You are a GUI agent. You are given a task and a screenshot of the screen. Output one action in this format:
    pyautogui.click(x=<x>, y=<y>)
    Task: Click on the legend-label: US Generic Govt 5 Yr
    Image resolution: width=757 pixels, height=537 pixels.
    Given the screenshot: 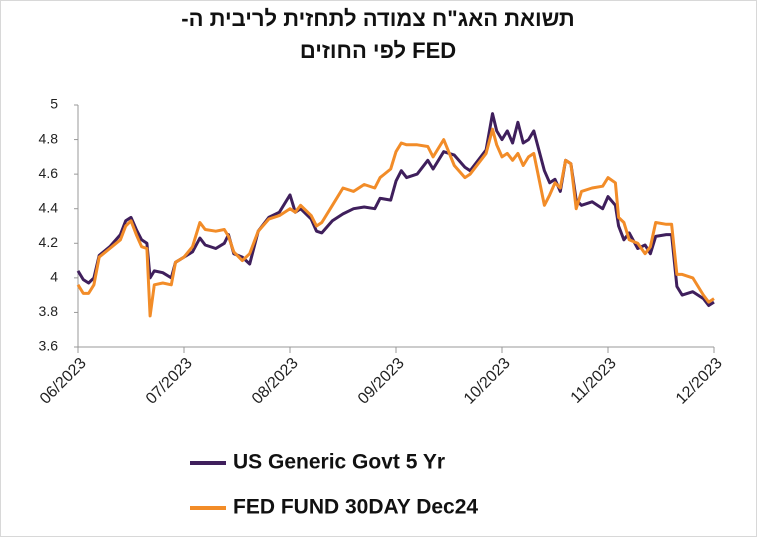 What is the action you would take?
    pyautogui.click(x=339, y=462)
    